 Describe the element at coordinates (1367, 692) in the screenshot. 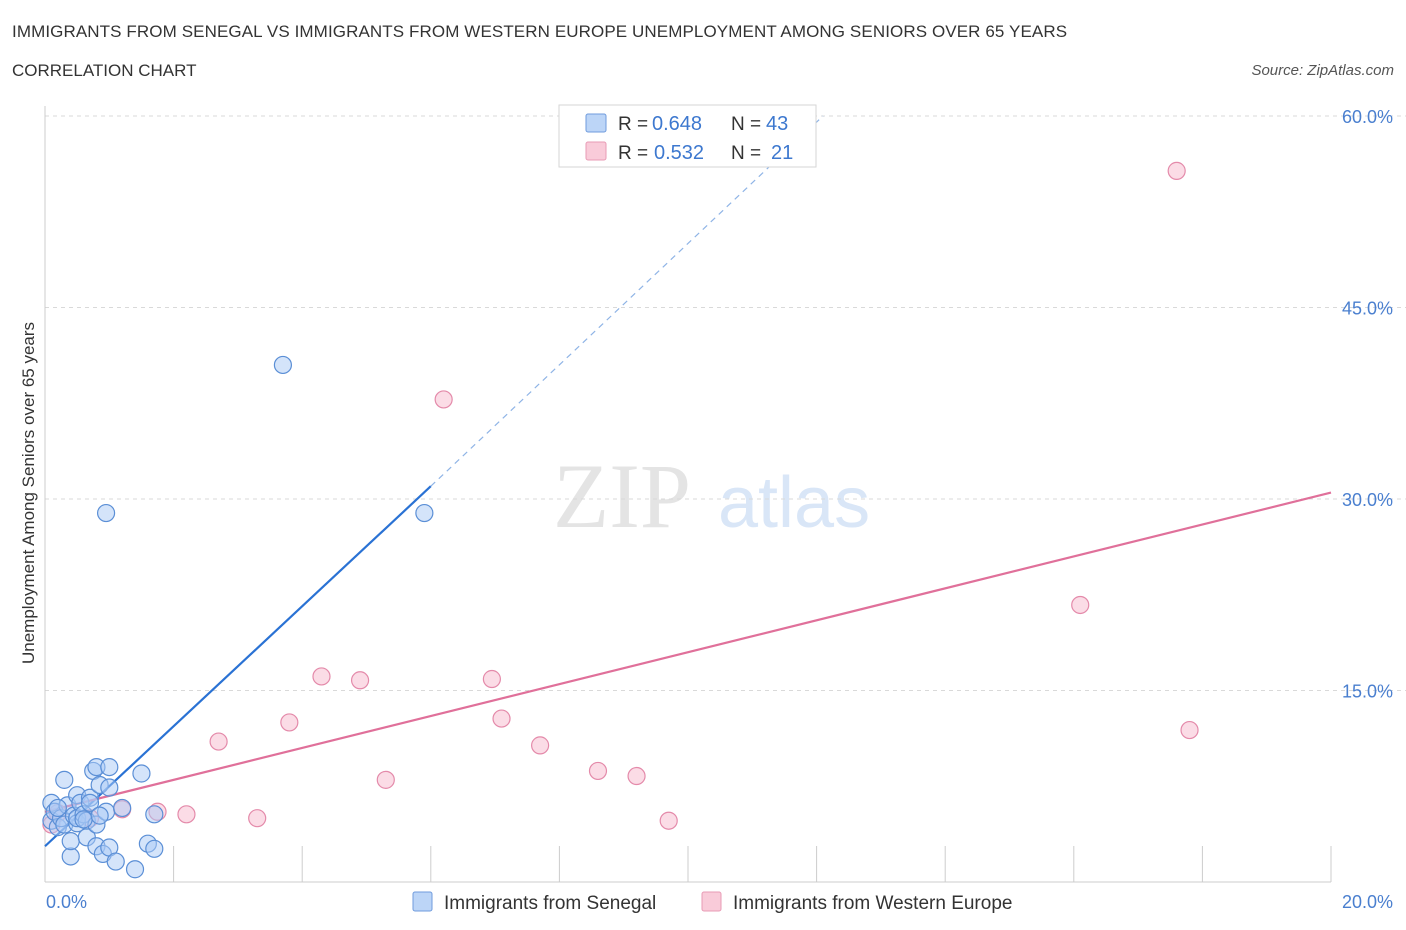

I see `y-tick-label-0: 15.0%` at that location.